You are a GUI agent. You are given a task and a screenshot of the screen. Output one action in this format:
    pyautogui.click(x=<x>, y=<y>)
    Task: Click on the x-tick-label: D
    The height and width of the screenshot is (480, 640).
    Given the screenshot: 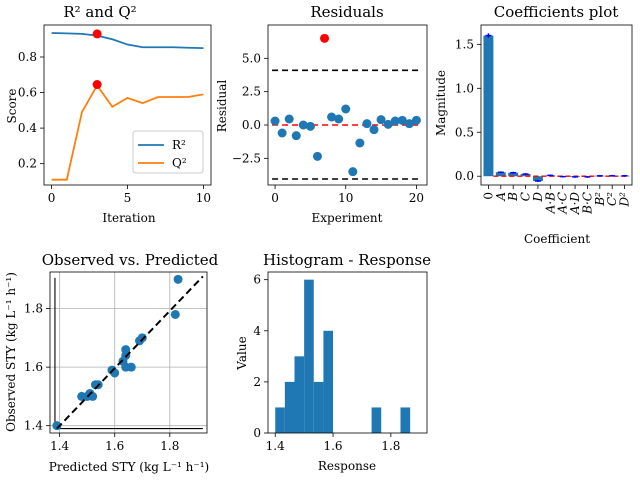 What is the action you would take?
    pyautogui.click(x=538, y=197)
    